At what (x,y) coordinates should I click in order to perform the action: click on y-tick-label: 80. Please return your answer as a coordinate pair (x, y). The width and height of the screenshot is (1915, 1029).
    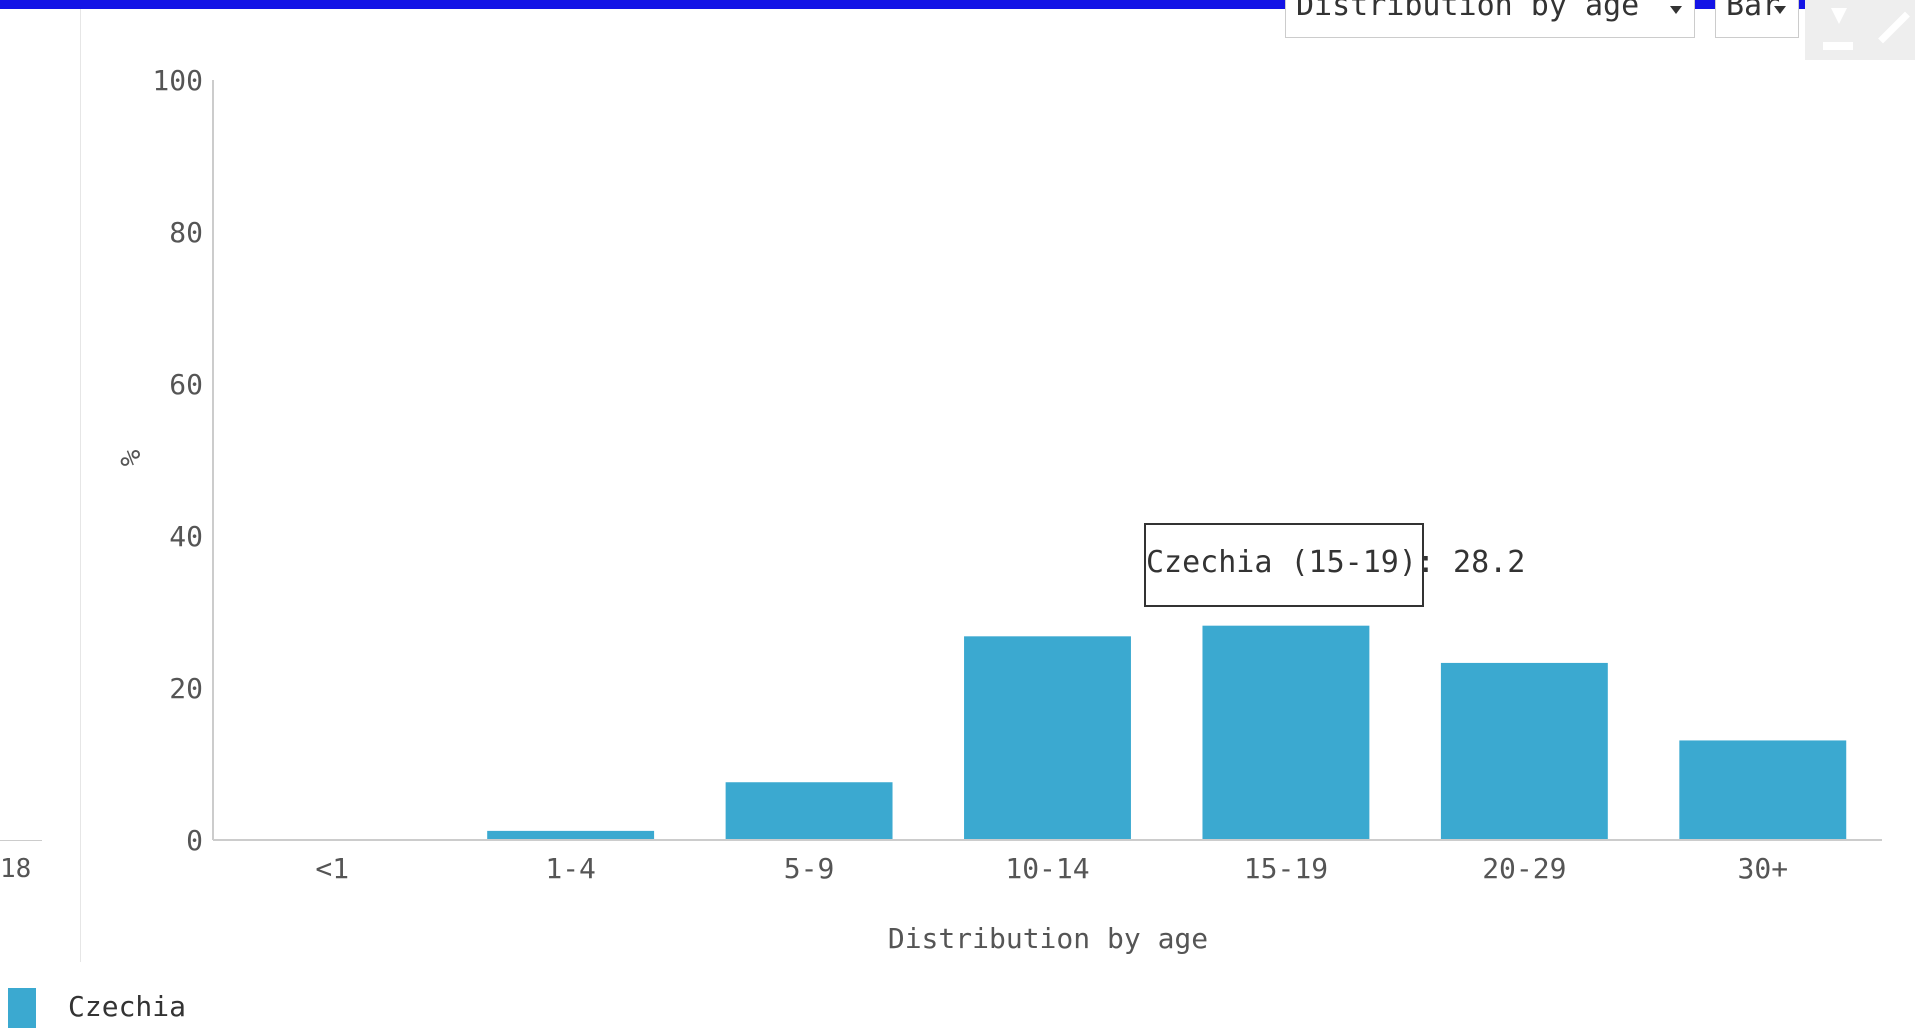
    Looking at the image, I should click on (186, 232).